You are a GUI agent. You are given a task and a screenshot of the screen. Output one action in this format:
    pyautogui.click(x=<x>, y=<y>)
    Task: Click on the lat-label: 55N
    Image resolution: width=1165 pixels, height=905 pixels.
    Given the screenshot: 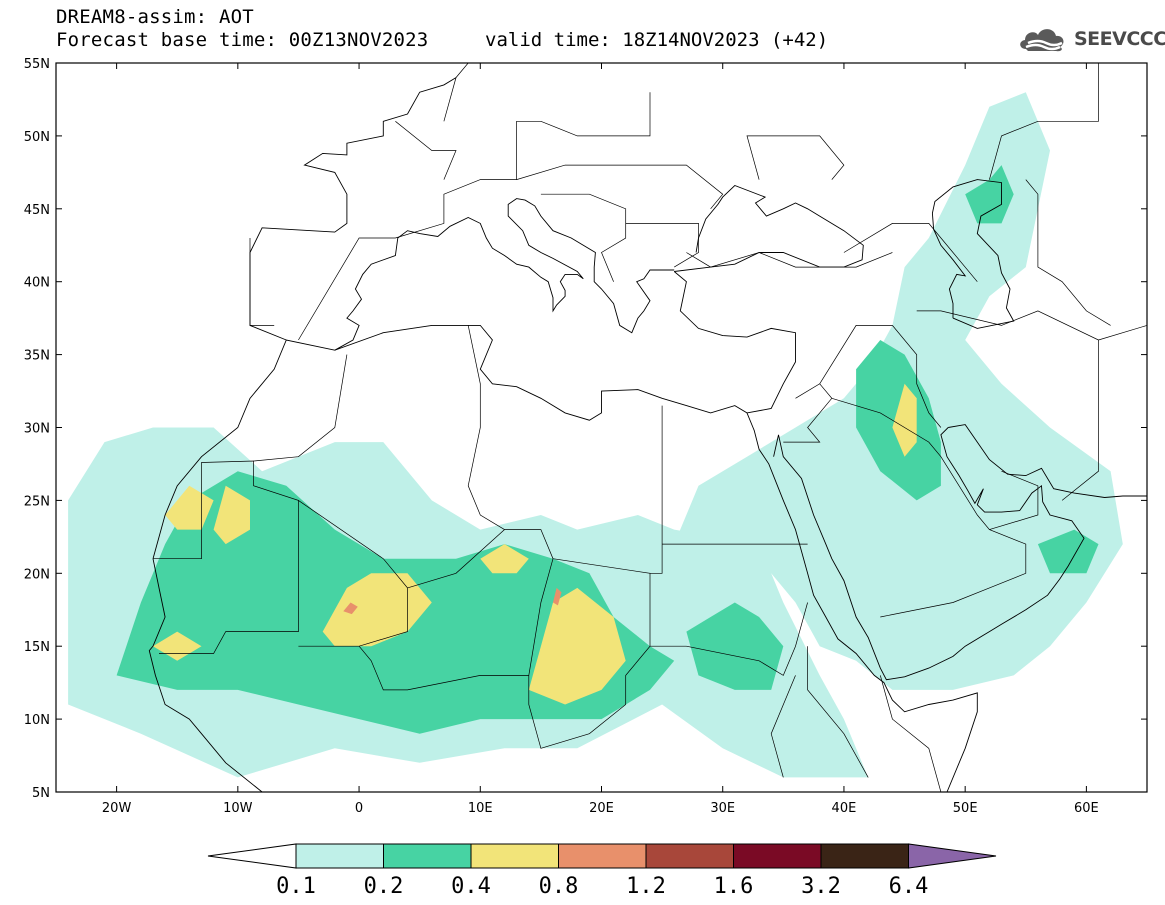 What is the action you would take?
    pyautogui.click(x=37, y=64)
    